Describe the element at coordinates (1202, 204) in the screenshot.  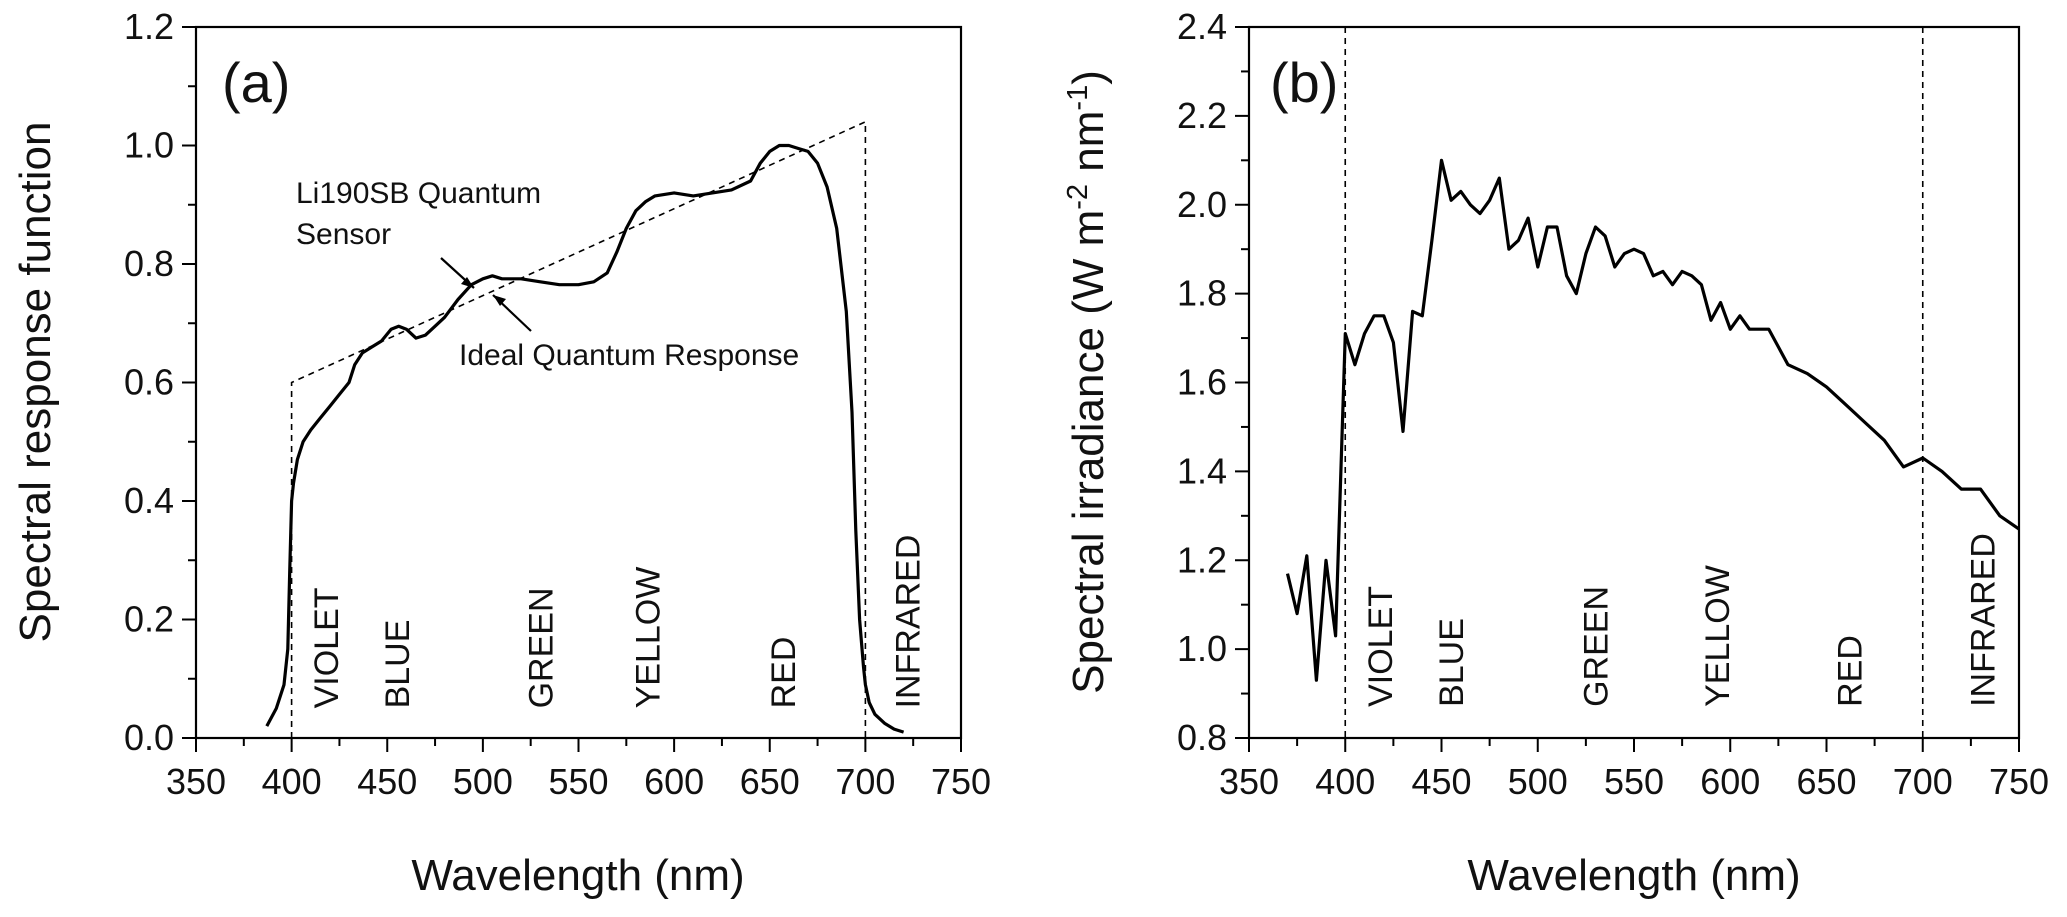
I see `y-tick-label: 2.0` at that location.